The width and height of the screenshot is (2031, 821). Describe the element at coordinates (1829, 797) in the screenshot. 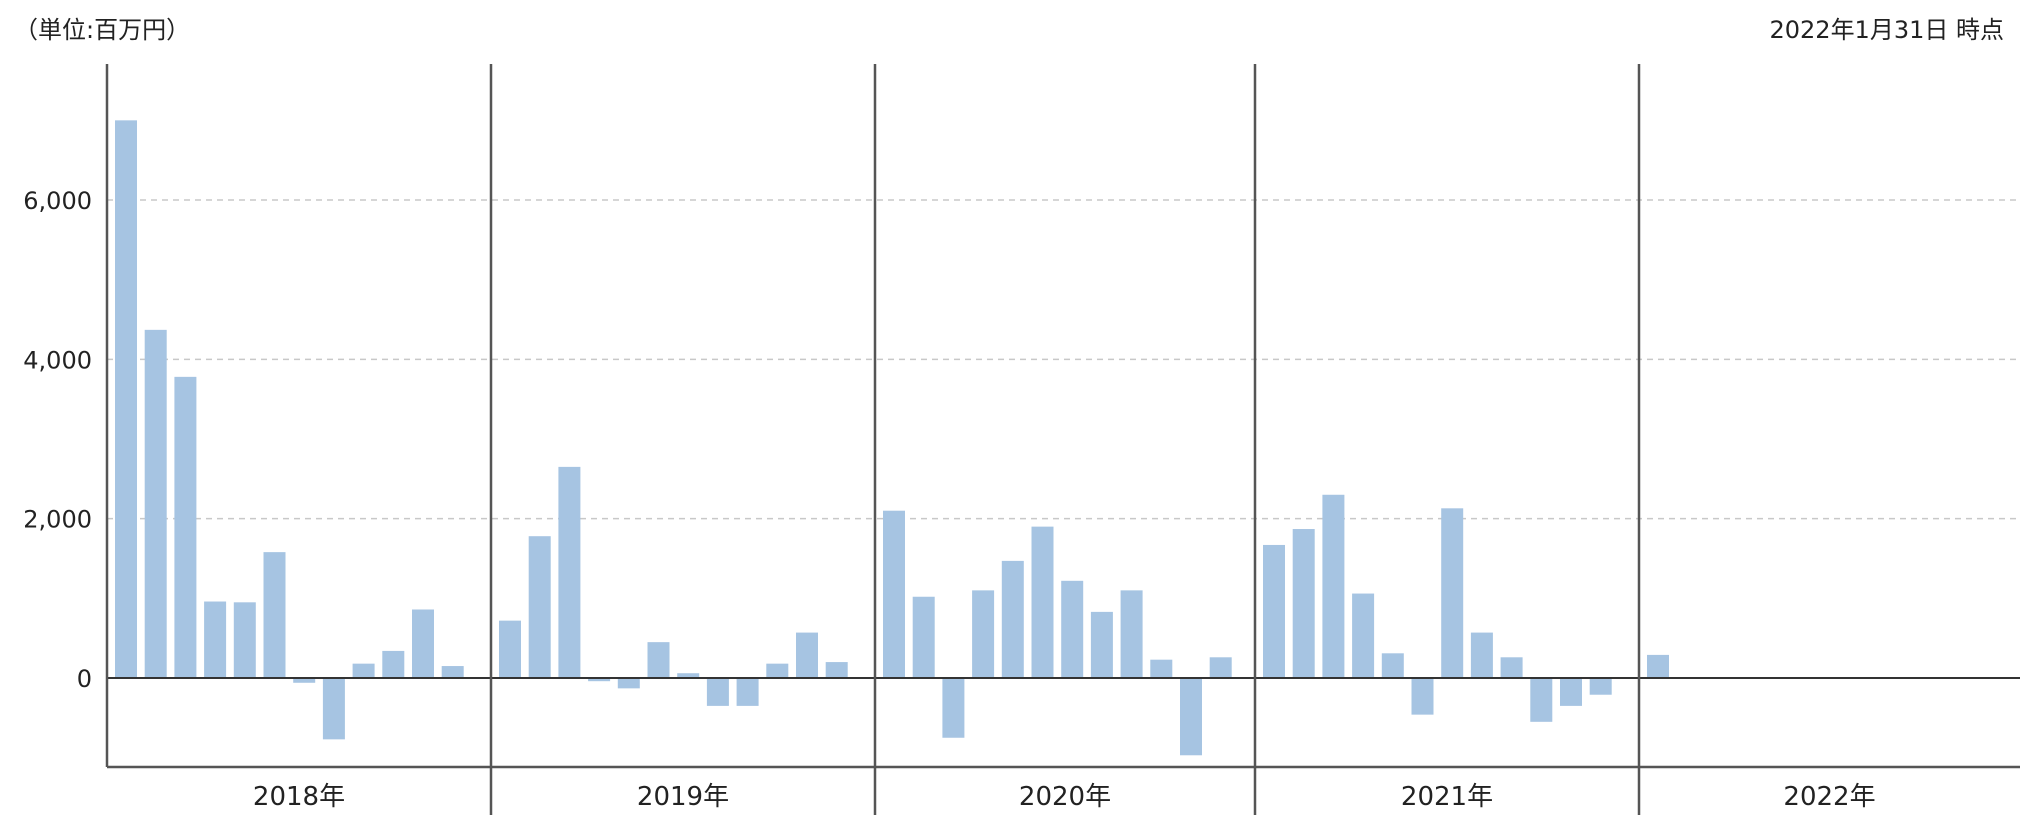

I see `x-group-label: 2022年` at that location.